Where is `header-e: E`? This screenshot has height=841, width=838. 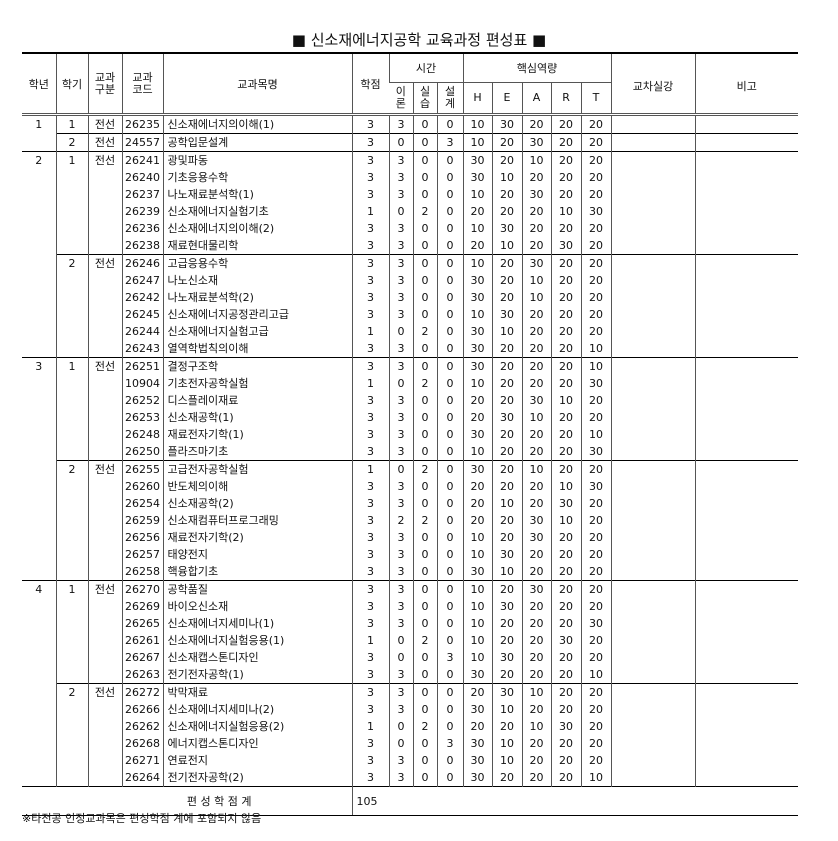
header-e: E is located at coordinates (507, 98).